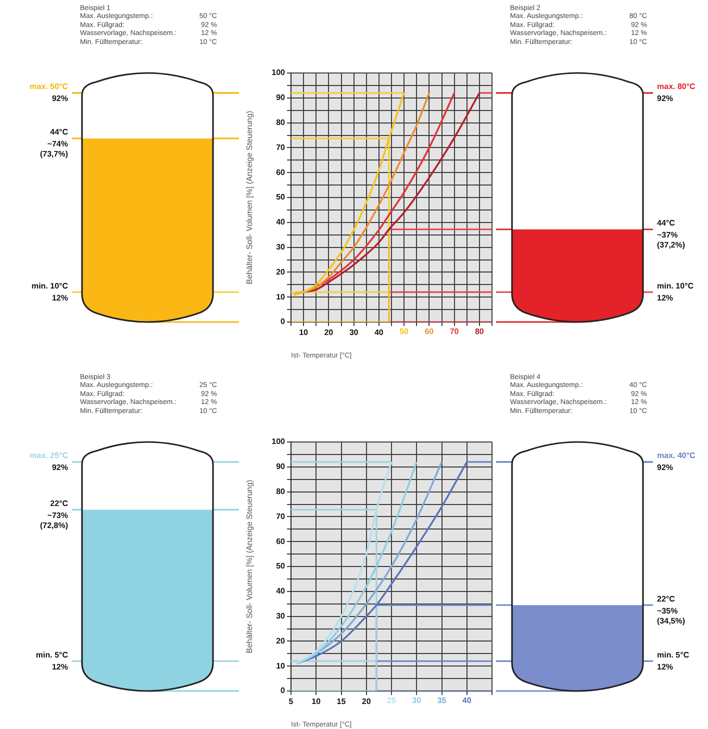 This screenshot has height=729, width=708. What do you see at coordinates (49, 93) in the screenshot?
I see `ref-line-label: max. 50°C 92%` at bounding box center [49, 93].